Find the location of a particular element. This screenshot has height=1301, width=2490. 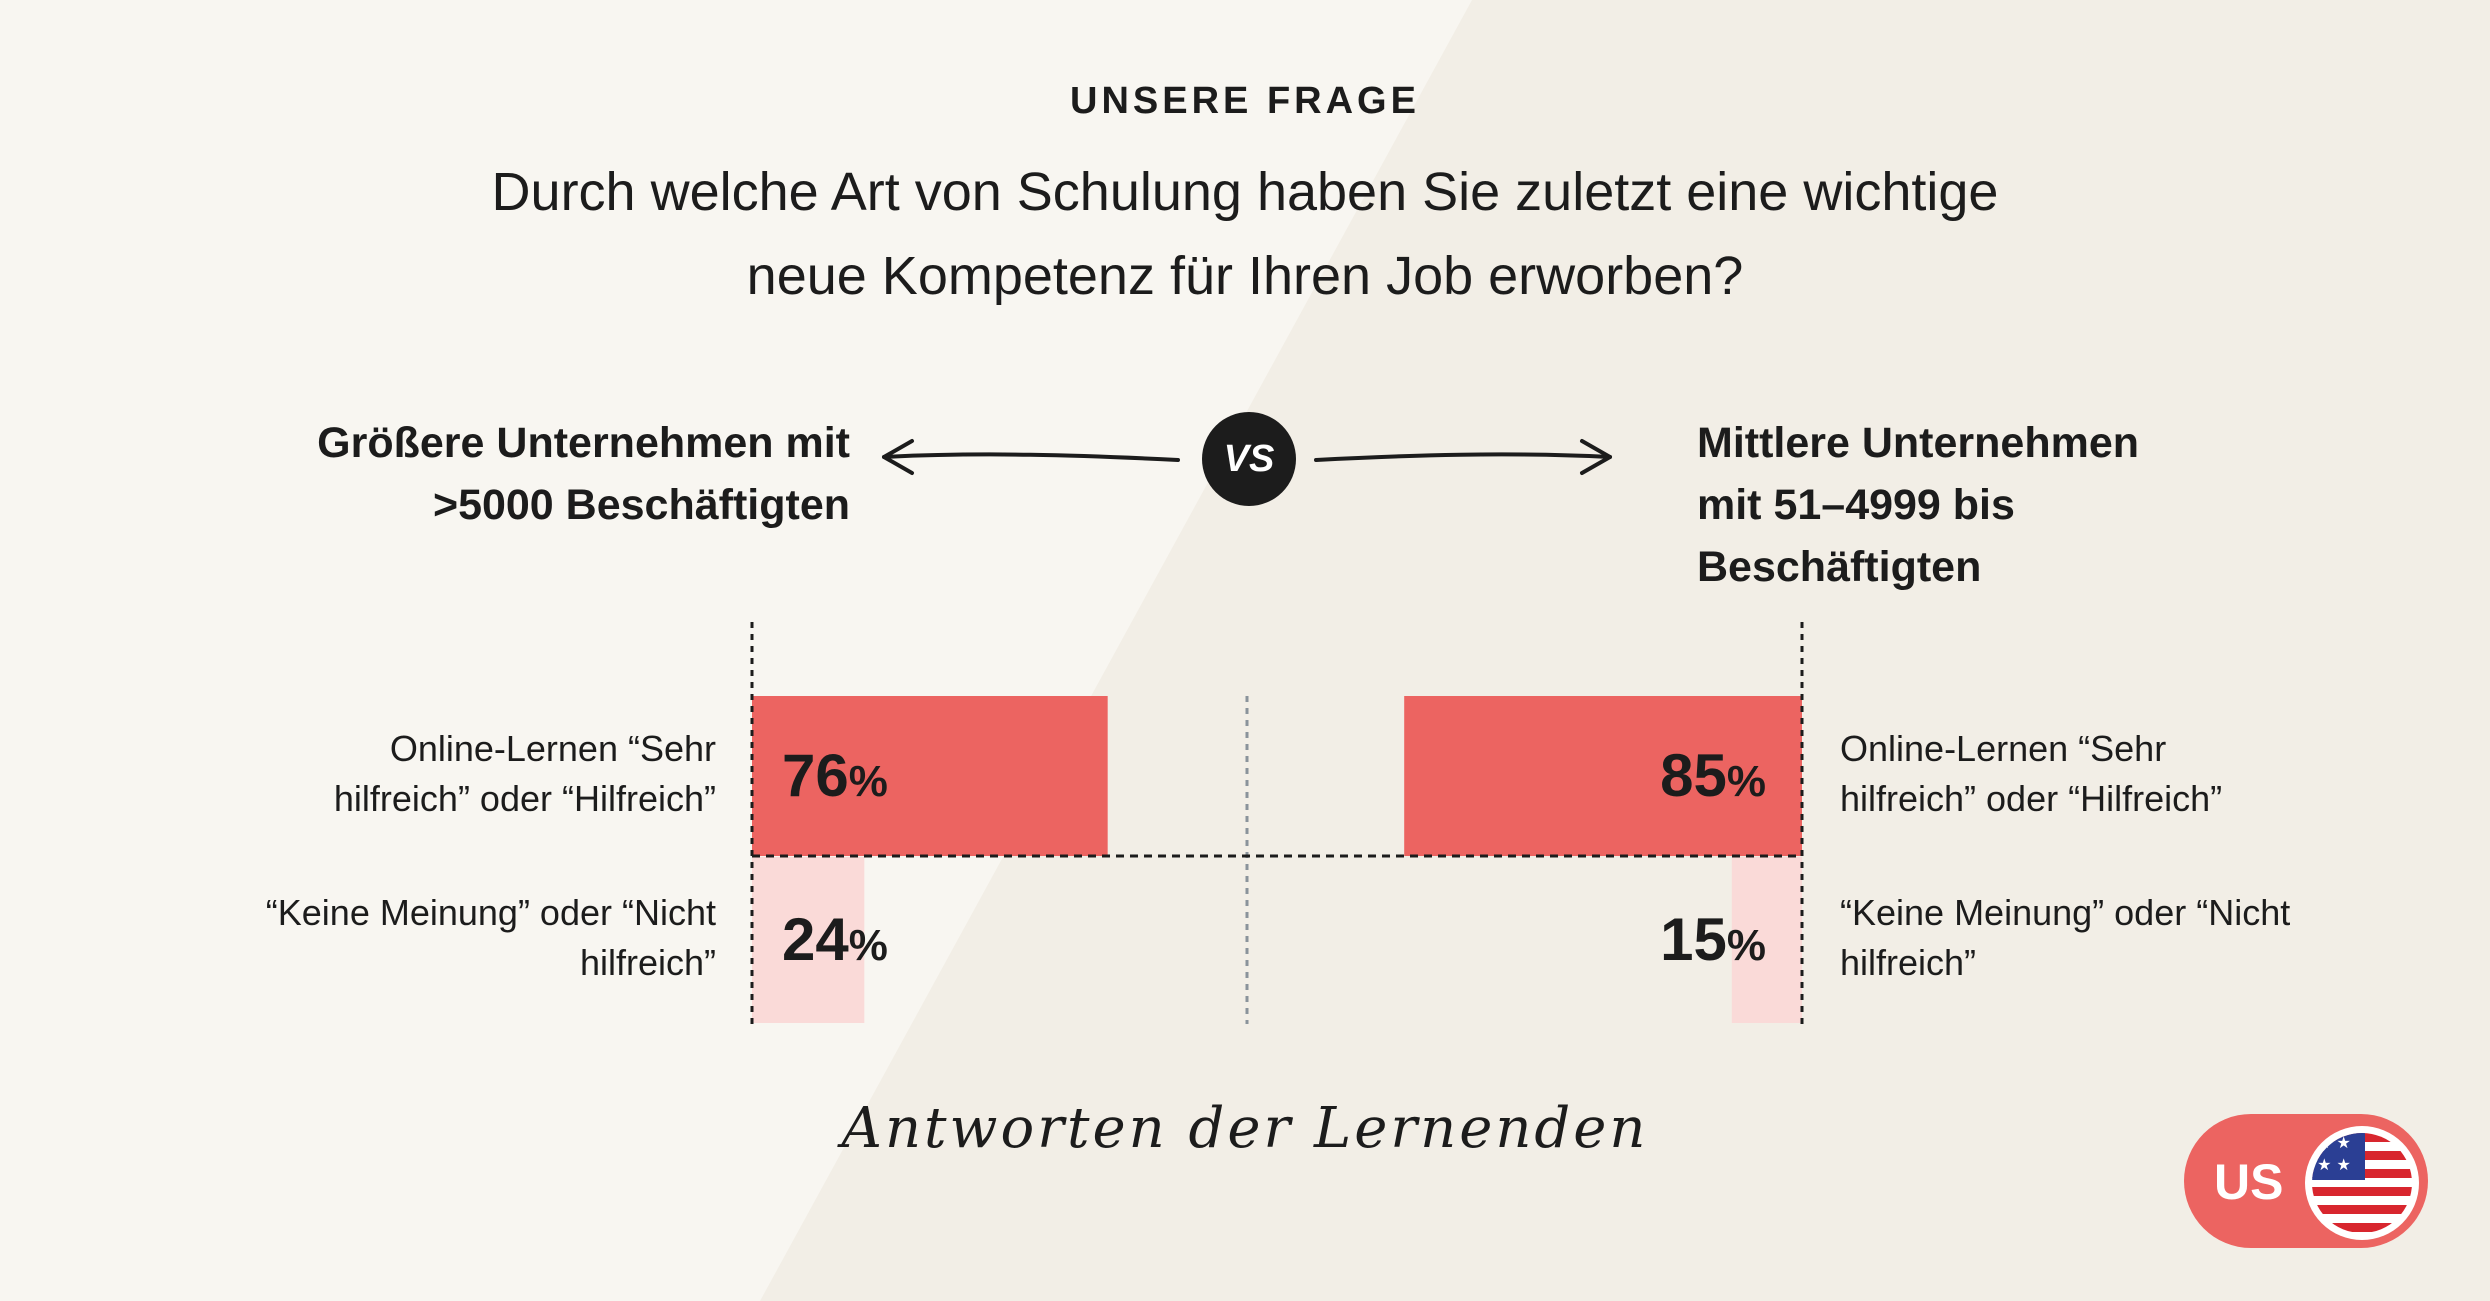

right-group-label-line-1: Mittlere Unternehmen is located at coordinates (1918, 443).